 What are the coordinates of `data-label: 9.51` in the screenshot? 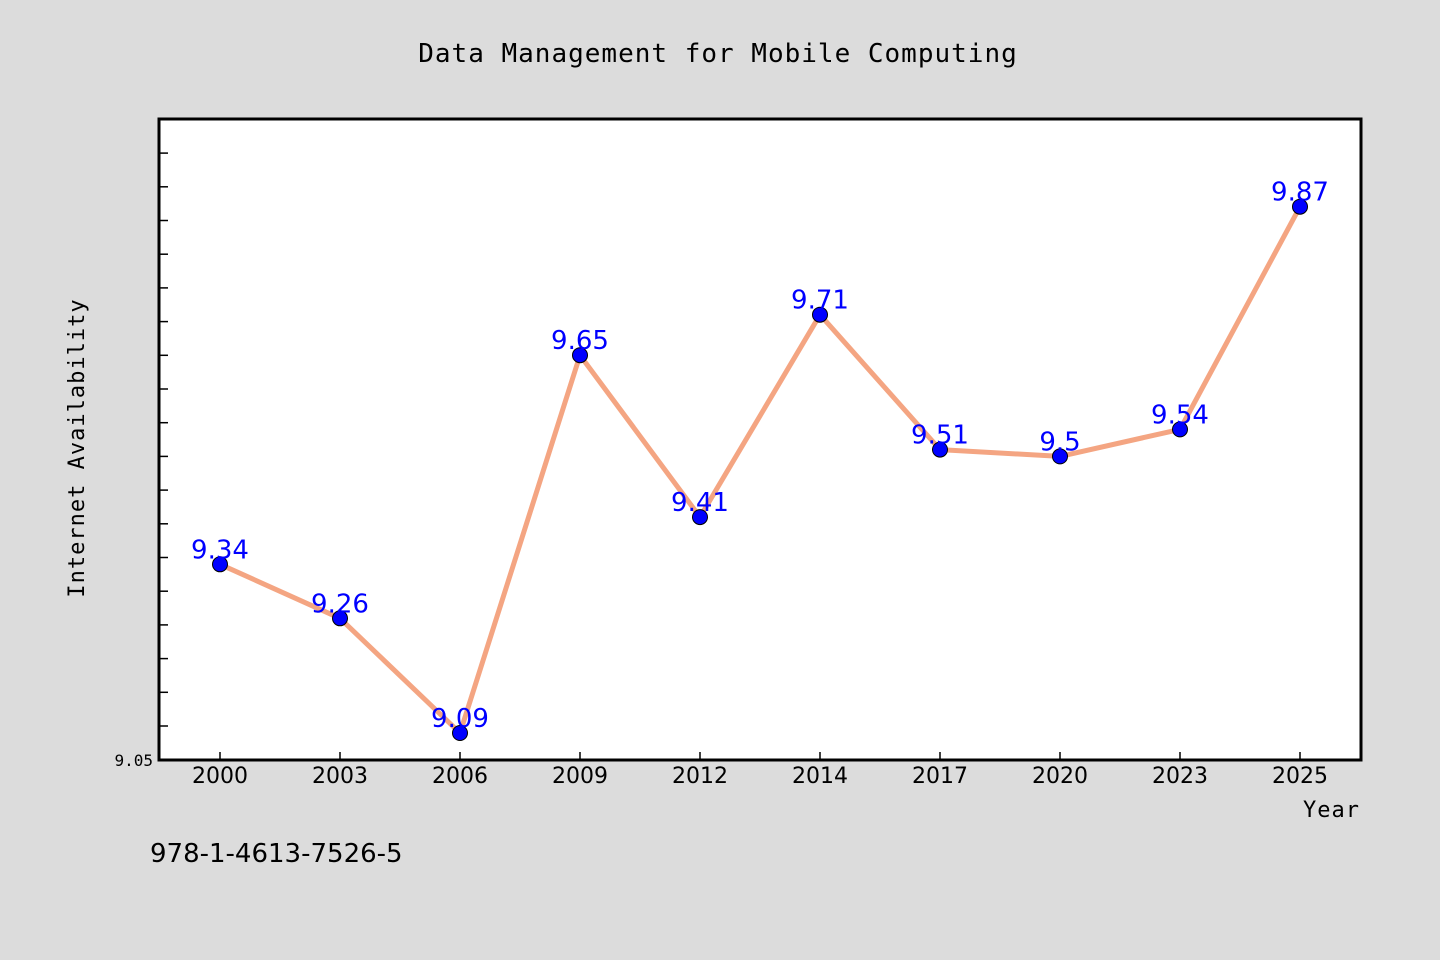 It's located at (940, 436).